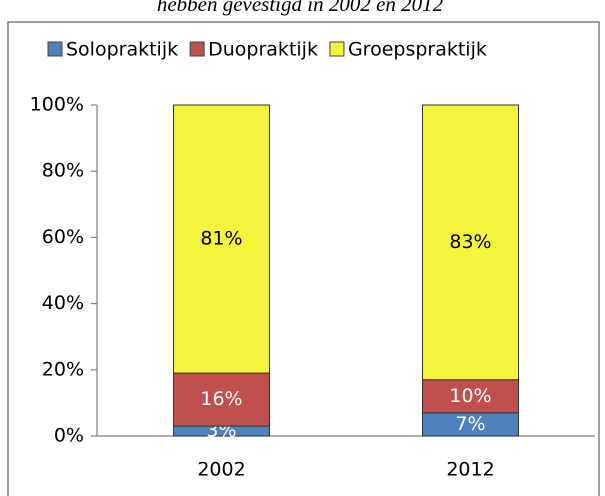 The width and height of the screenshot is (605, 496). Describe the element at coordinates (263, 50) in the screenshot. I see `legend-label: Duopraktijk` at that location.